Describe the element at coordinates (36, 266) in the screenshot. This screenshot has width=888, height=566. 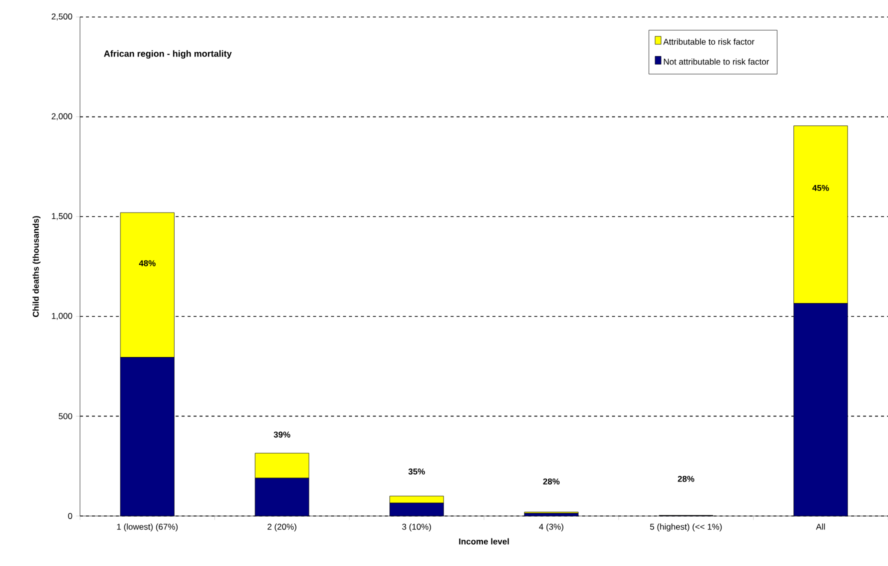
I see `y-axis-title: Child deaths (thousands)` at that location.